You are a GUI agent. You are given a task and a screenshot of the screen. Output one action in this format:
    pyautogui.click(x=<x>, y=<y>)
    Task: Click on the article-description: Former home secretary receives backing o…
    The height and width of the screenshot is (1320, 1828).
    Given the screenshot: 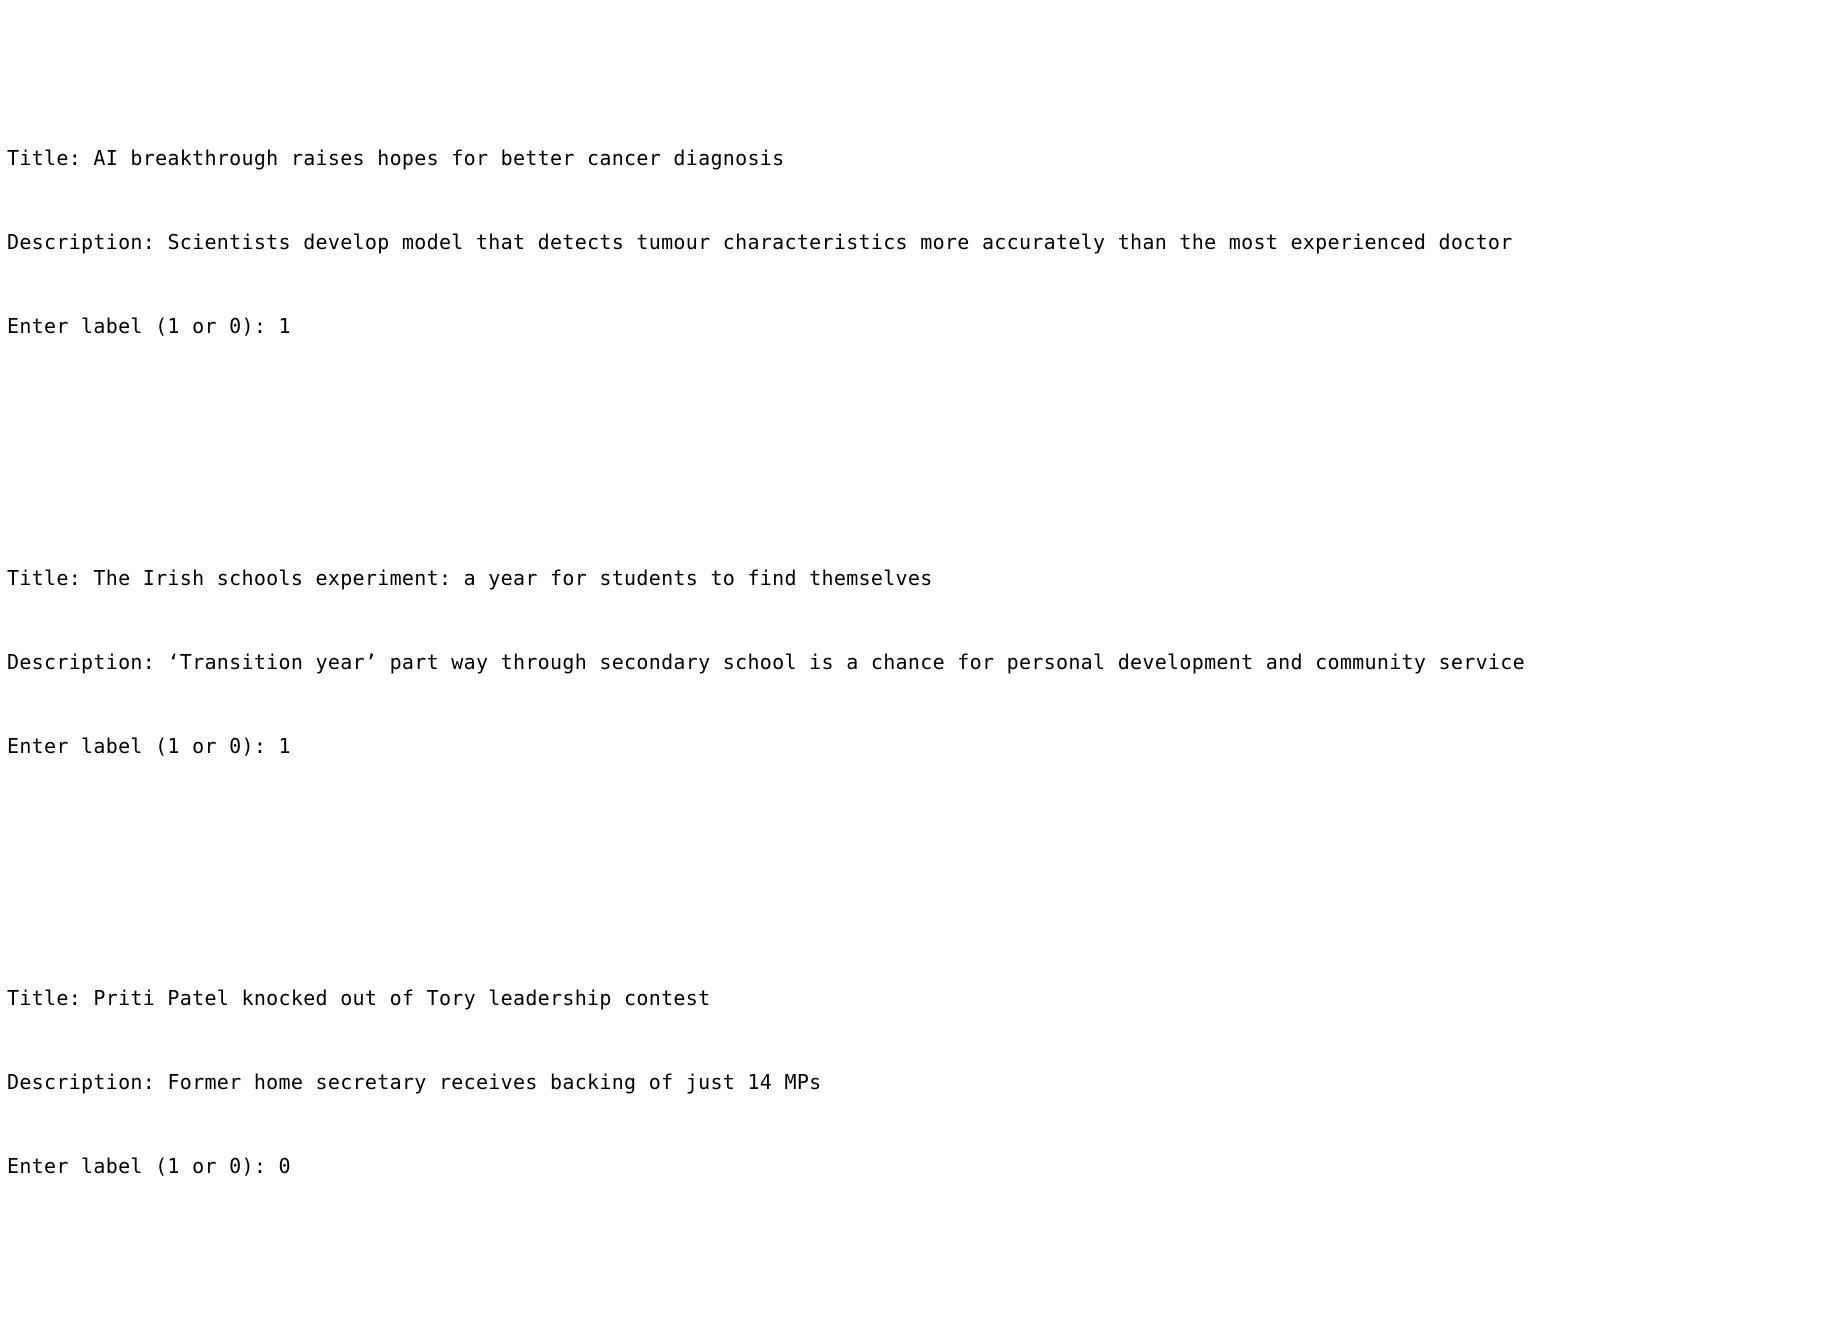 What is the action you would take?
    pyautogui.click(x=494, y=1082)
    